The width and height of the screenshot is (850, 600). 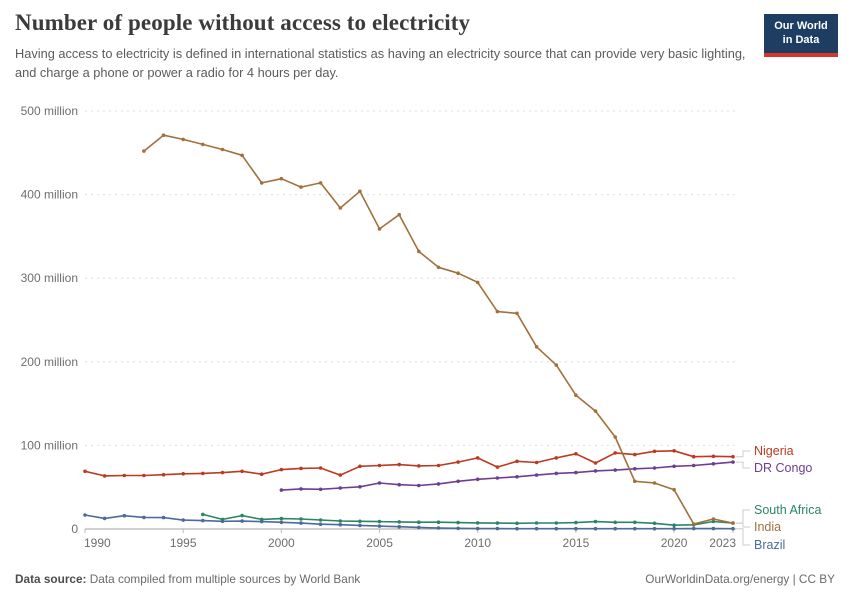 What do you see at coordinates (769, 545) in the screenshot?
I see `legend-label-brazil: Brazil` at bounding box center [769, 545].